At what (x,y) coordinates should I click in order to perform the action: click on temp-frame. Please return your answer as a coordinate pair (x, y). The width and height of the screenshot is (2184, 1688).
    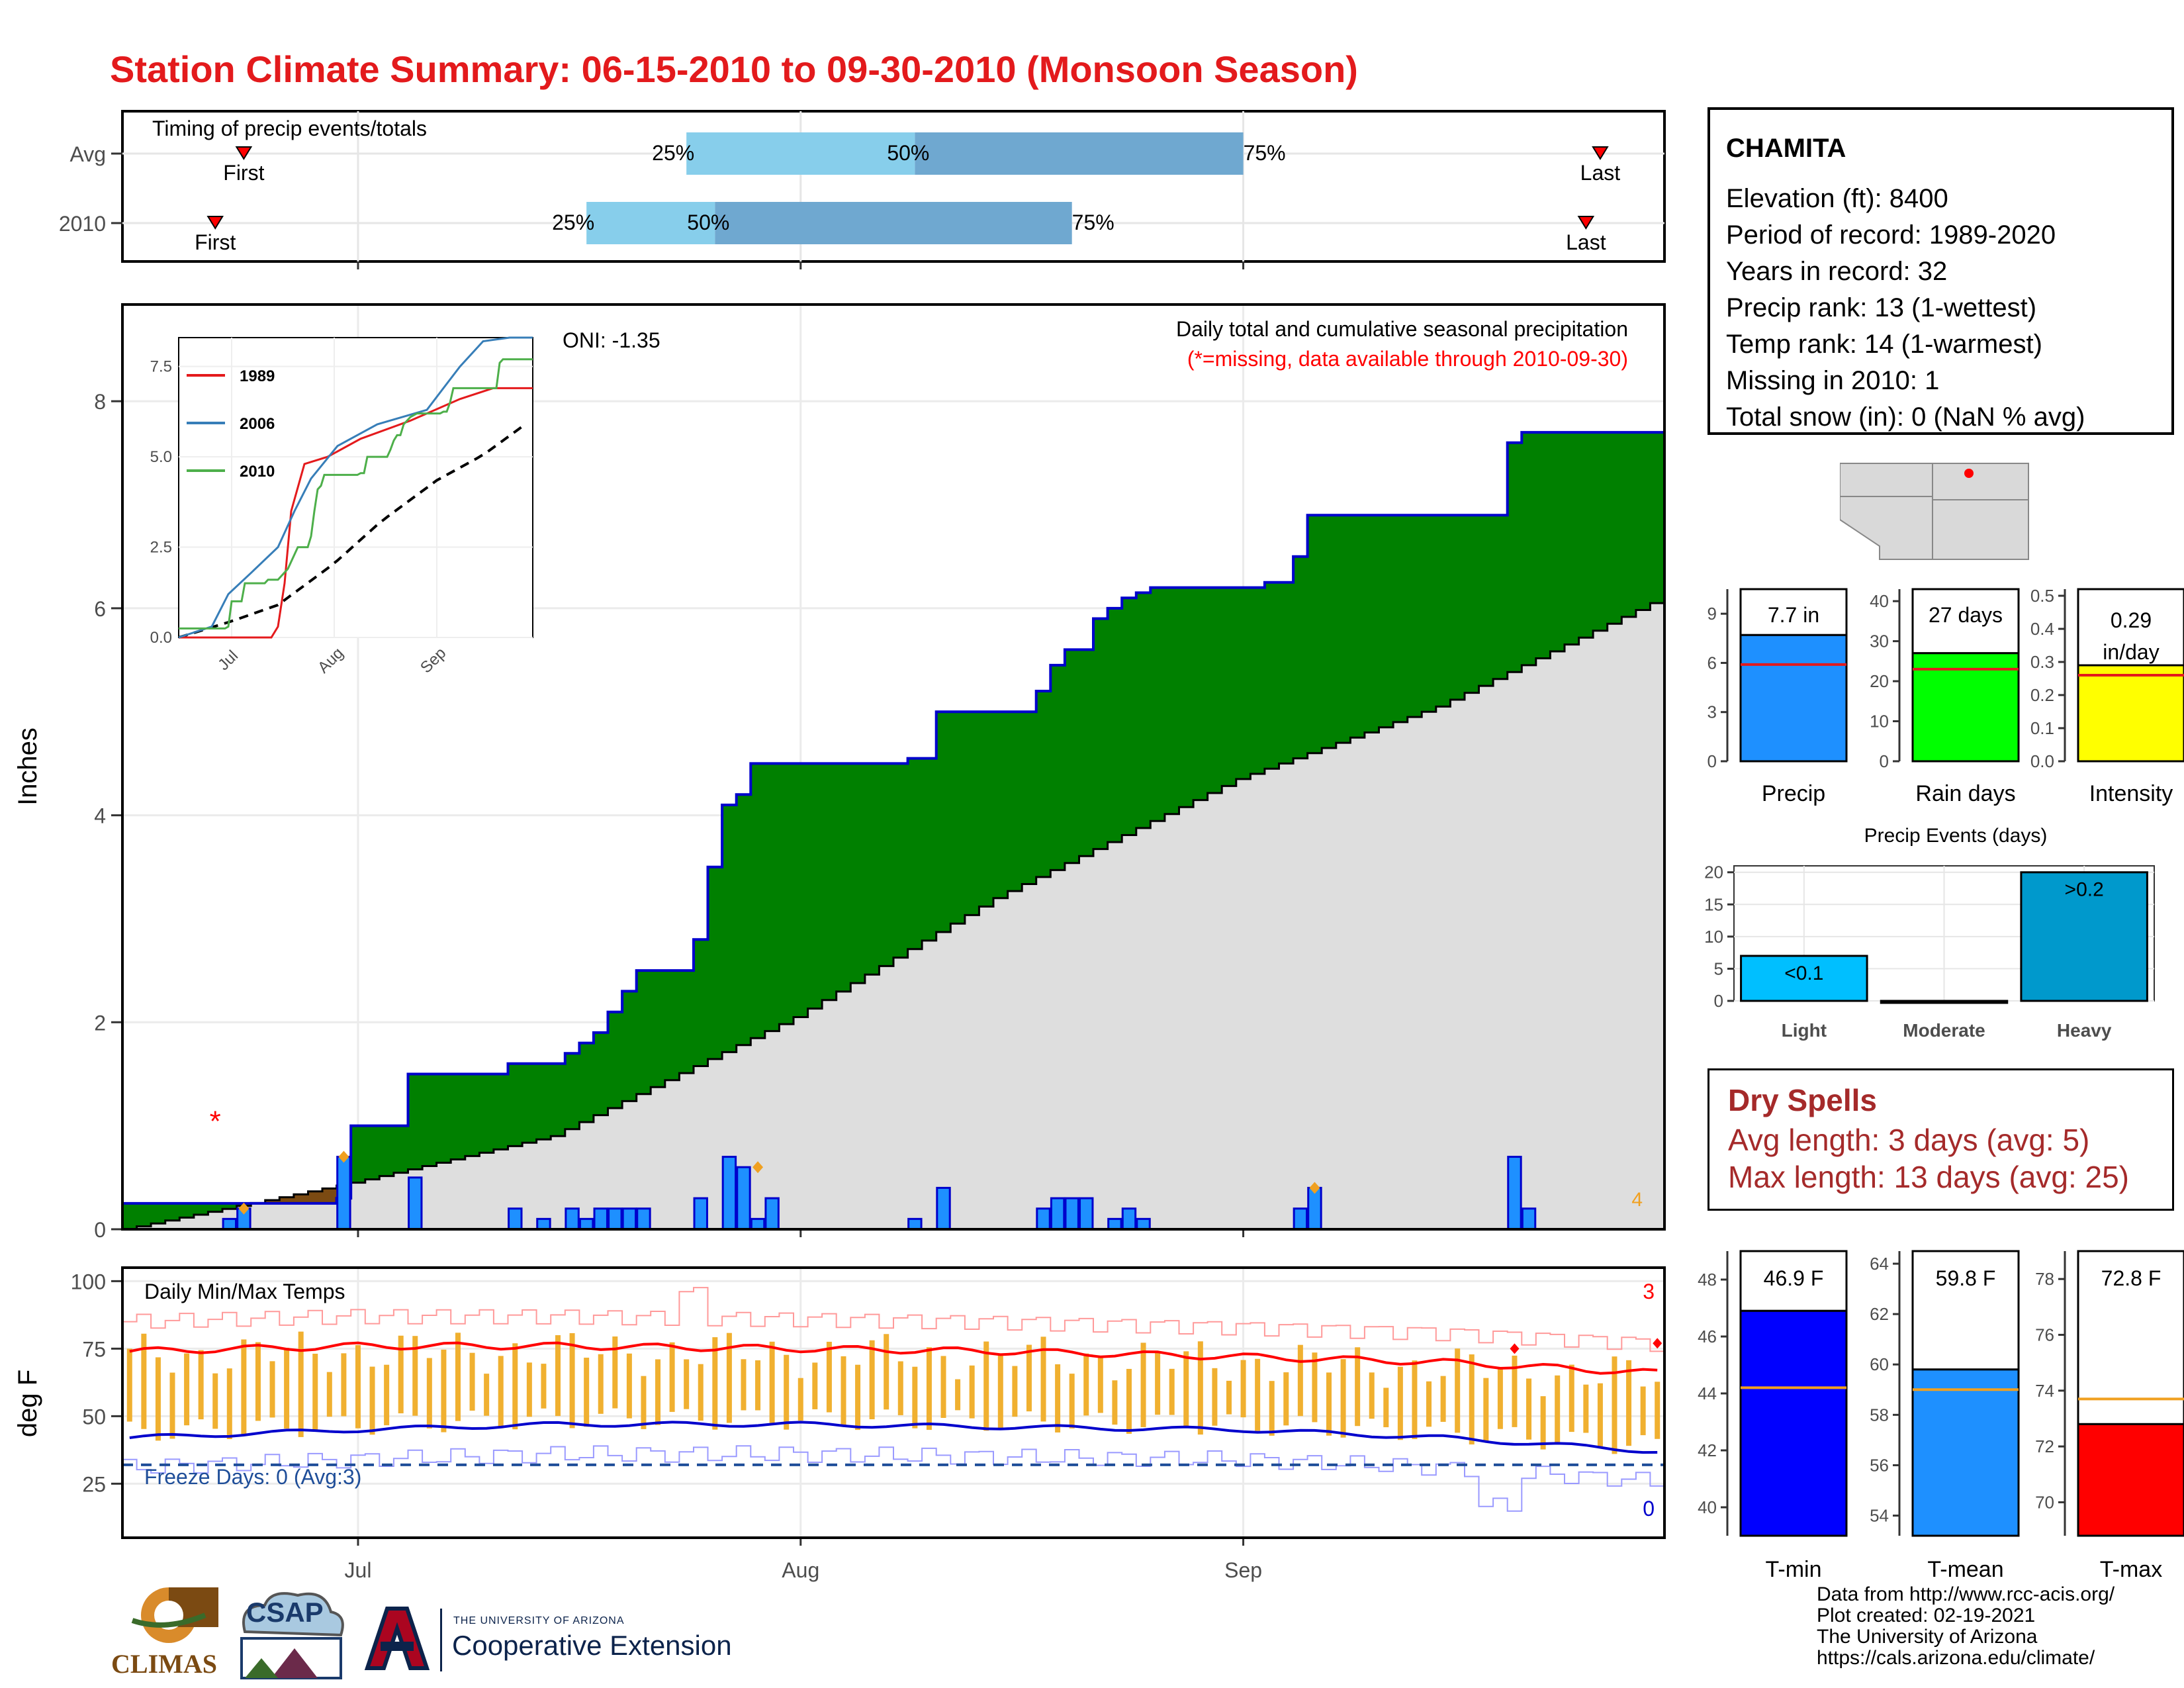
    Looking at the image, I should click on (893, 1402).